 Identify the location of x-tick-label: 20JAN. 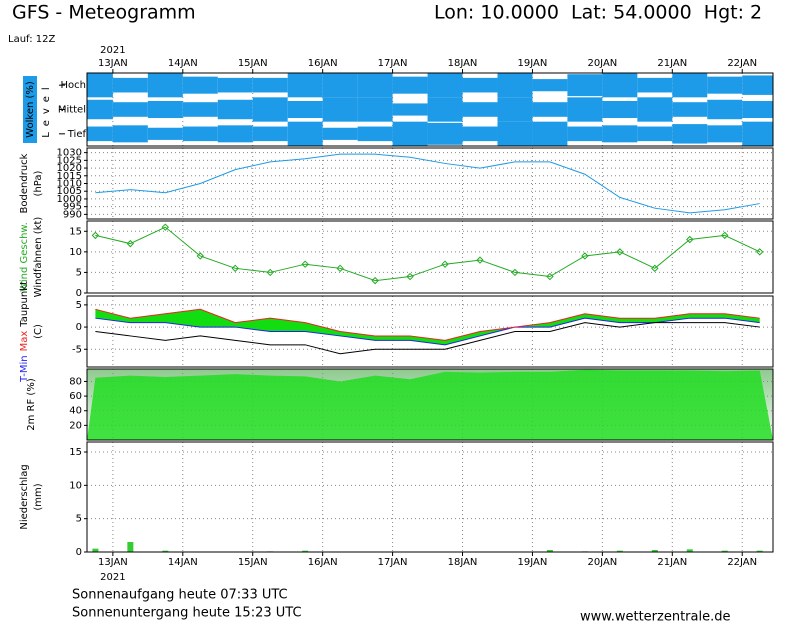
(602, 562).